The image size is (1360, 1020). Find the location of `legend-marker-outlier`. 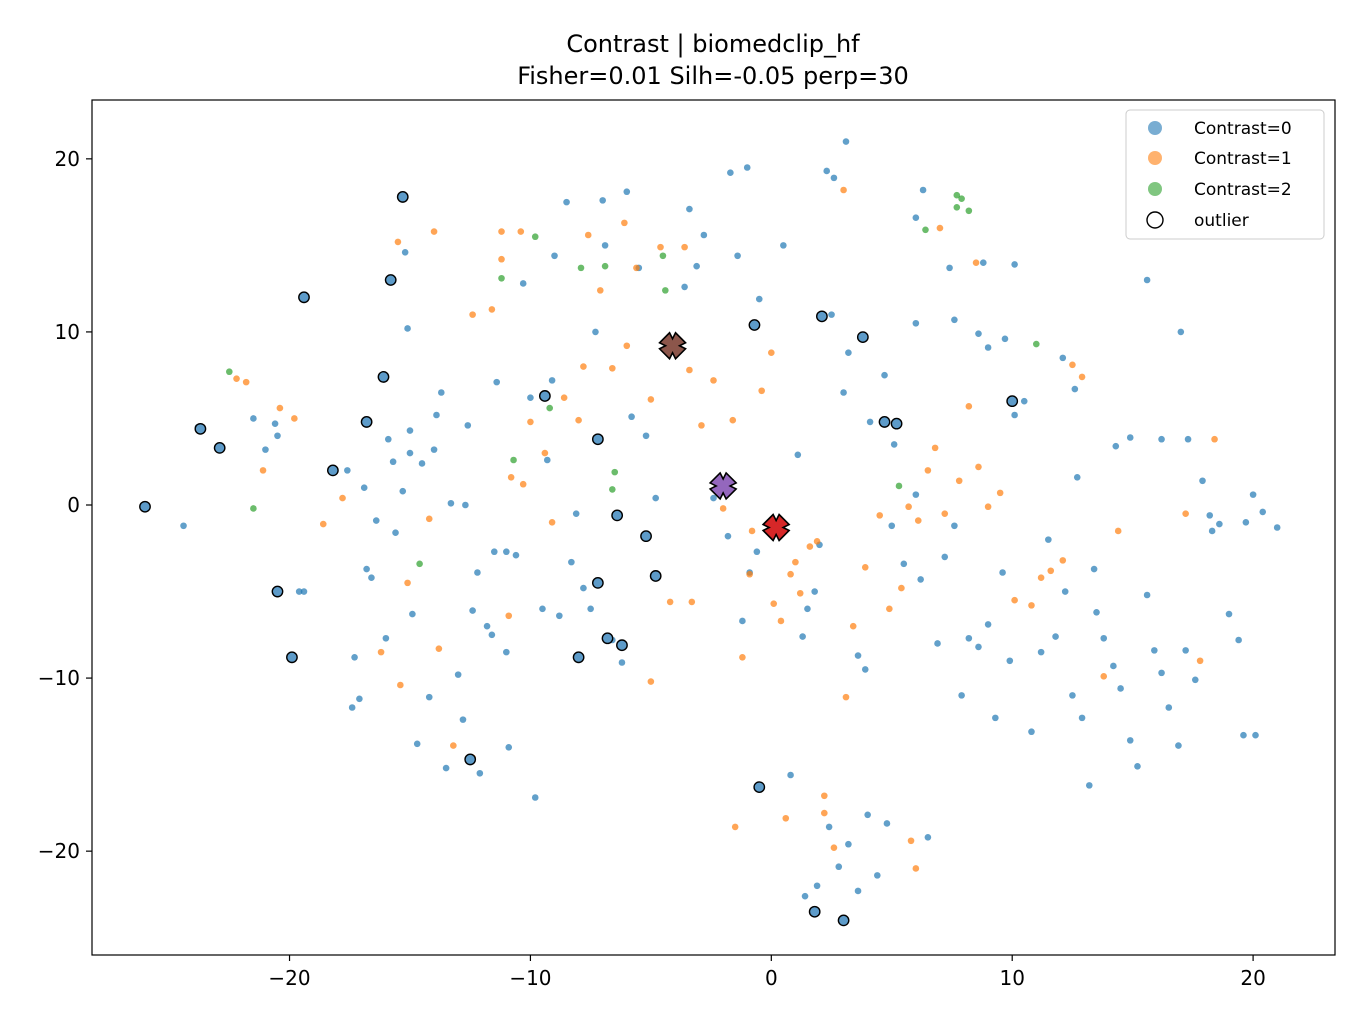

legend-marker-outlier is located at coordinates (1155, 220).